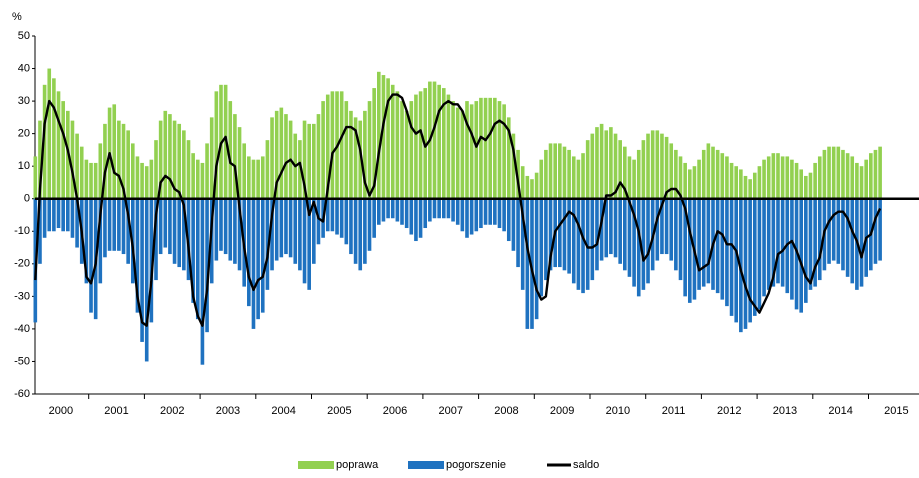 This screenshot has height=478, width=919. I want to click on y-tick-label: -30, so click(22, 296).